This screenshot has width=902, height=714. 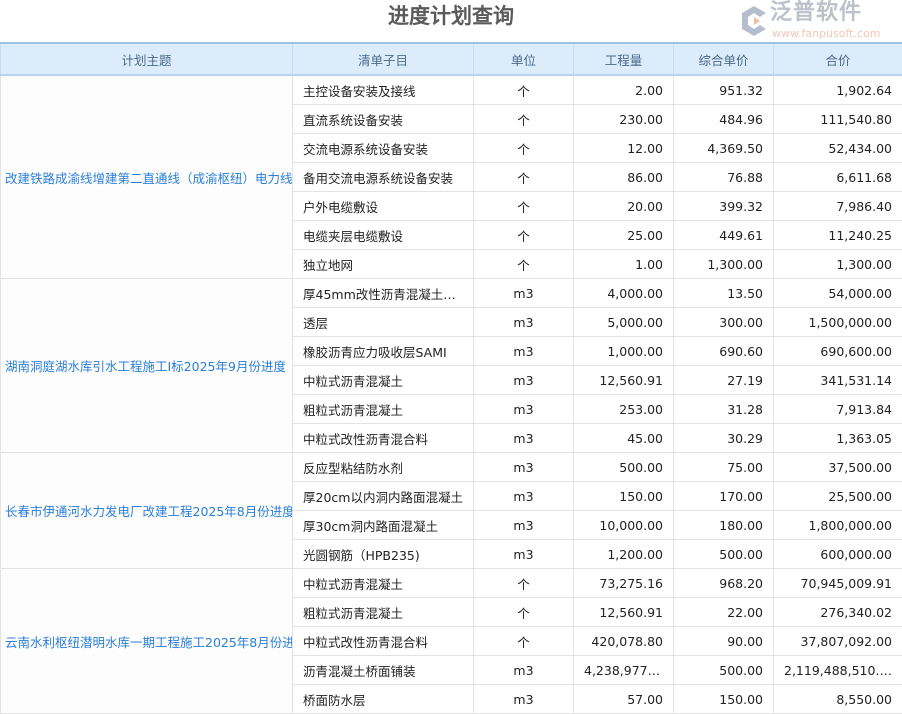 What do you see at coordinates (147, 177) in the screenshot?
I see `plan-title: 改建铁路成渝线增建第二直通线（成渝枢纽）电力线` at bounding box center [147, 177].